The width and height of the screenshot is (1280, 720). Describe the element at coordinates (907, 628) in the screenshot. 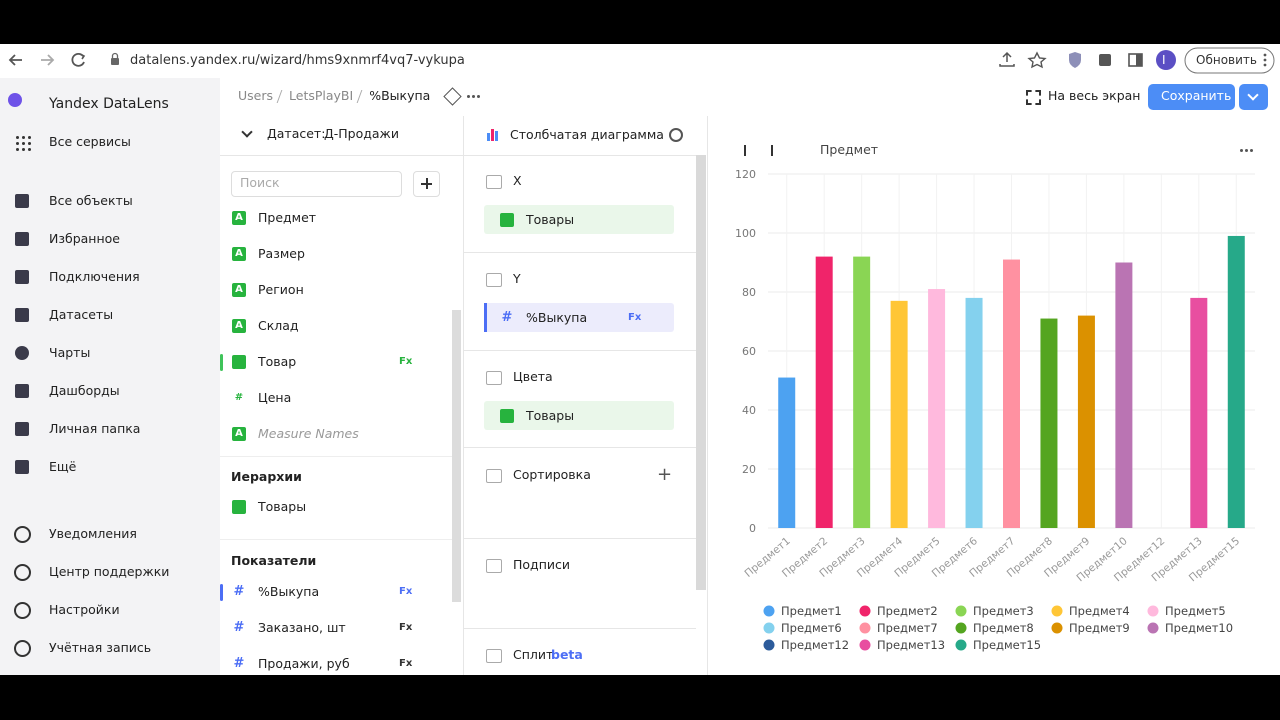

I see `legend-label: Предмет7` at that location.